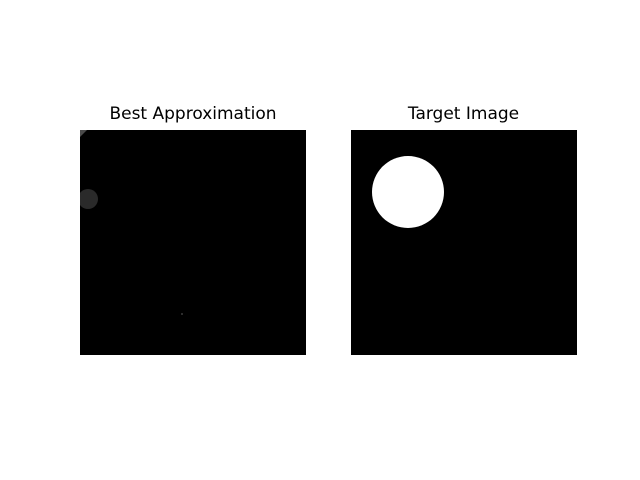  I want to click on target-image-title: Target Image, so click(463, 114).